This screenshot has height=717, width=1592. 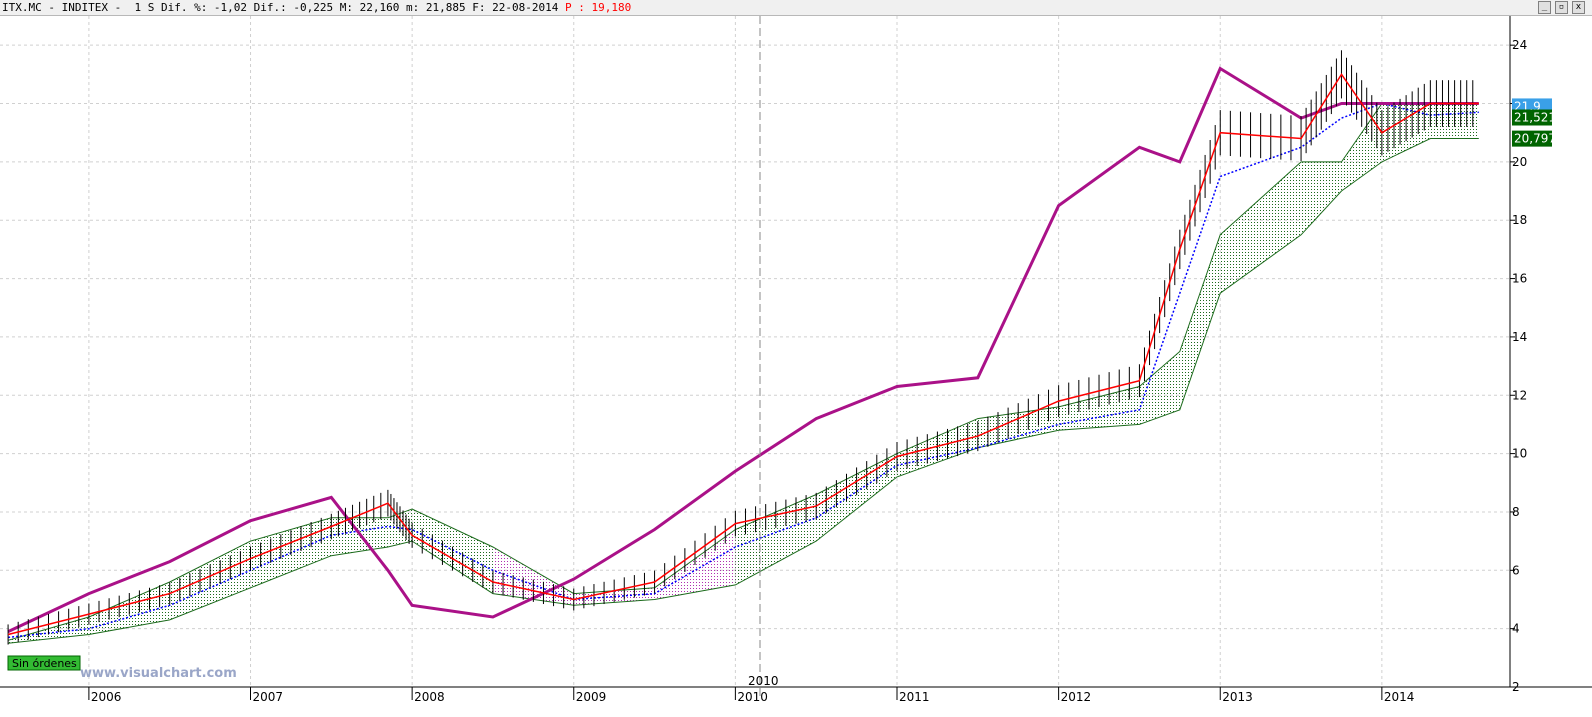 I want to click on minimize-button: _, so click(x=1544, y=7).